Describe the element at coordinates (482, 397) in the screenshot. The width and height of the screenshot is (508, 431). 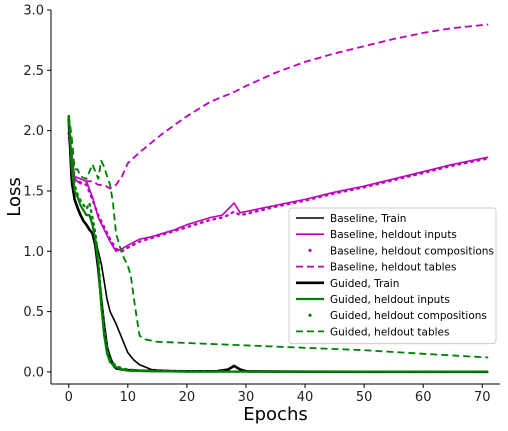
I see `x-tick-label: 70` at that location.